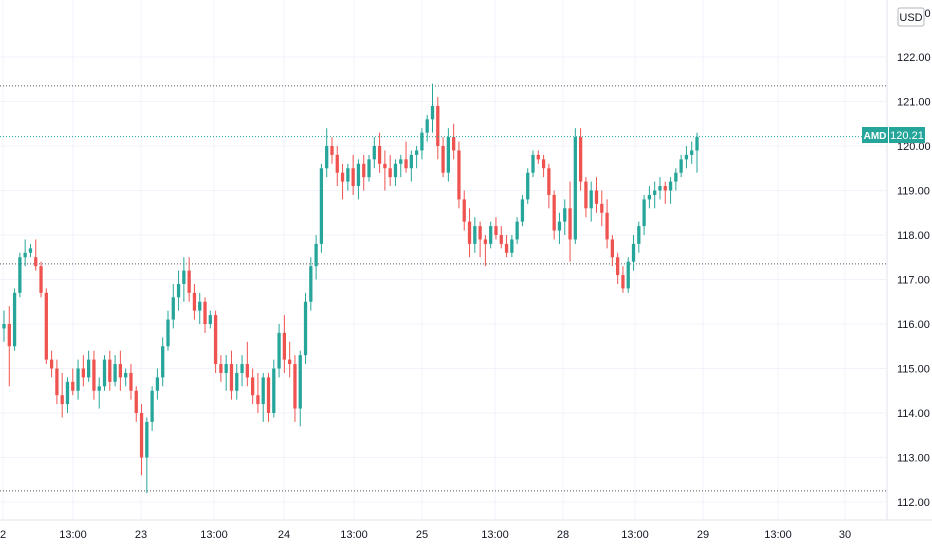  What do you see at coordinates (911, 17) in the screenshot?
I see `currency-badge: USD` at bounding box center [911, 17].